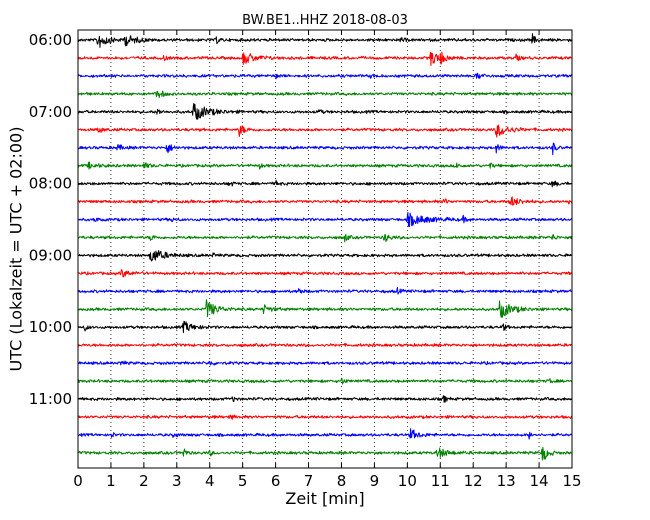 The width and height of the screenshot is (650, 520). Describe the element at coordinates (50, 40) in the screenshot. I see `y-tick-label: 06:00` at that location.